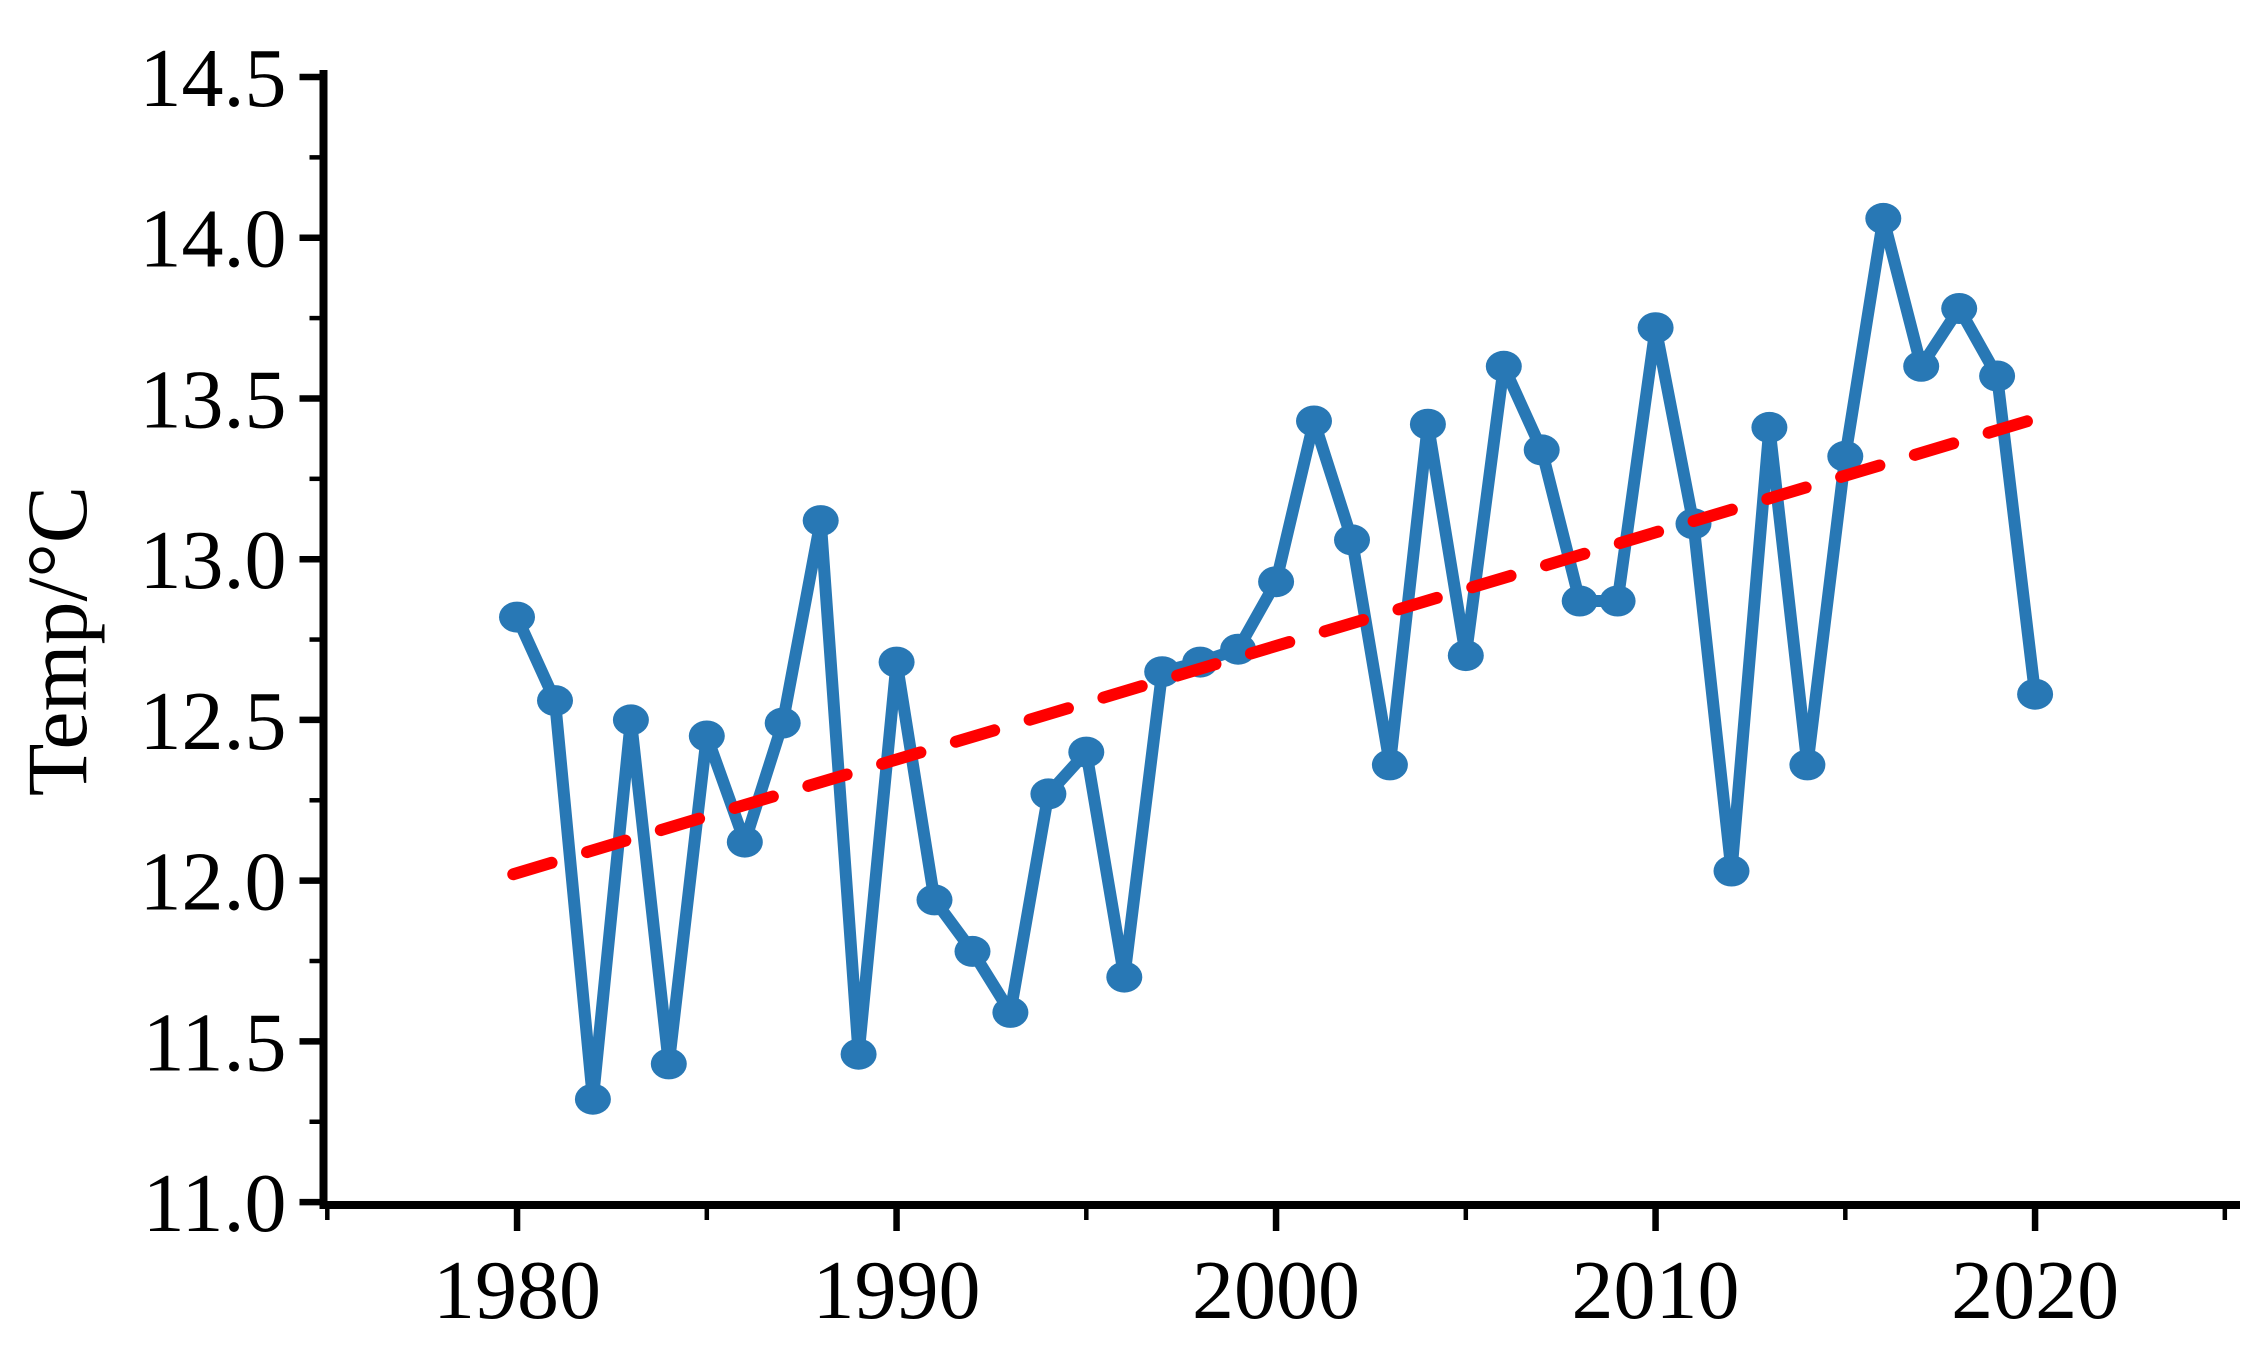  Describe the element at coordinates (215, 1203) in the screenshot. I see `y-tick-label: 11.0` at that location.